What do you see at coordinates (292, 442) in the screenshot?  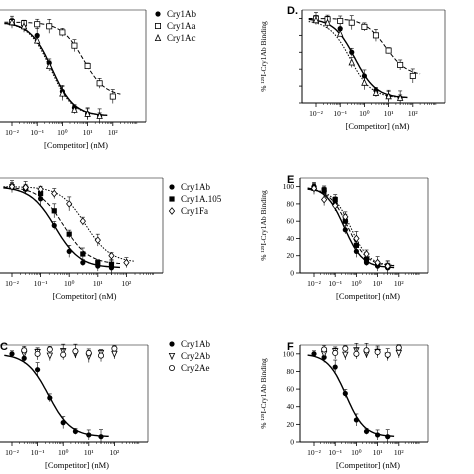 I see `y-tick-label: 0` at bounding box center [292, 442].